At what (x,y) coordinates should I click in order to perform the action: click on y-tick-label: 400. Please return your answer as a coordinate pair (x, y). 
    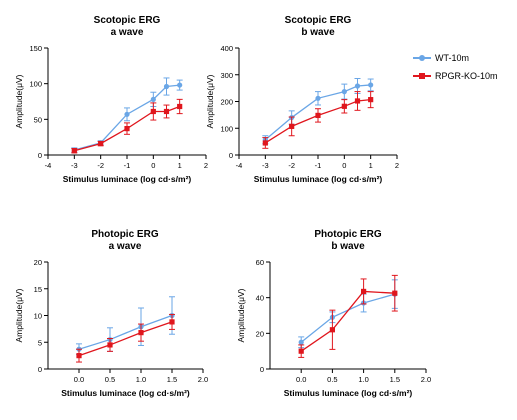
    Looking at the image, I should click on (226, 48).